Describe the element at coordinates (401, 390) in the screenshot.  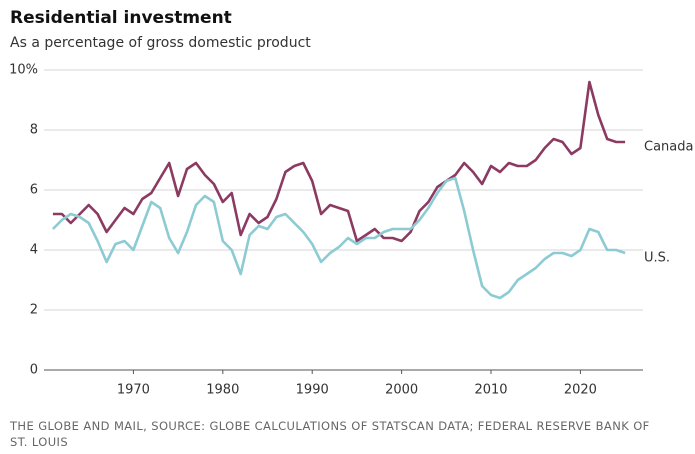
I see `x-tick-label: 2000` at that location.